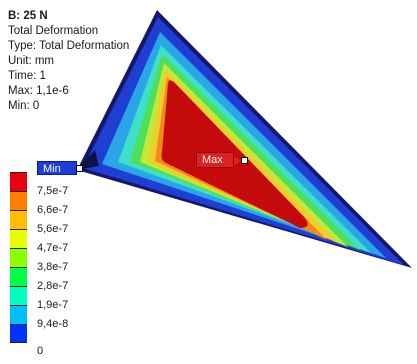 The width and height of the screenshot is (417, 364). I want to click on result-title: B: 25 N, so click(28, 16).